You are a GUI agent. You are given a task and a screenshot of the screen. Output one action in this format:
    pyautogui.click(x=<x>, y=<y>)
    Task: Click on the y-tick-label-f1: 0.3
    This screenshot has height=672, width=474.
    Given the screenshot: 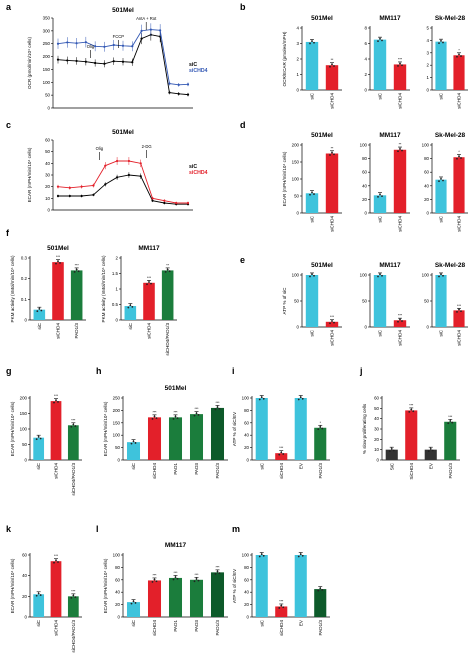 What is the action you would take?
    pyautogui.click(x=24, y=258)
    